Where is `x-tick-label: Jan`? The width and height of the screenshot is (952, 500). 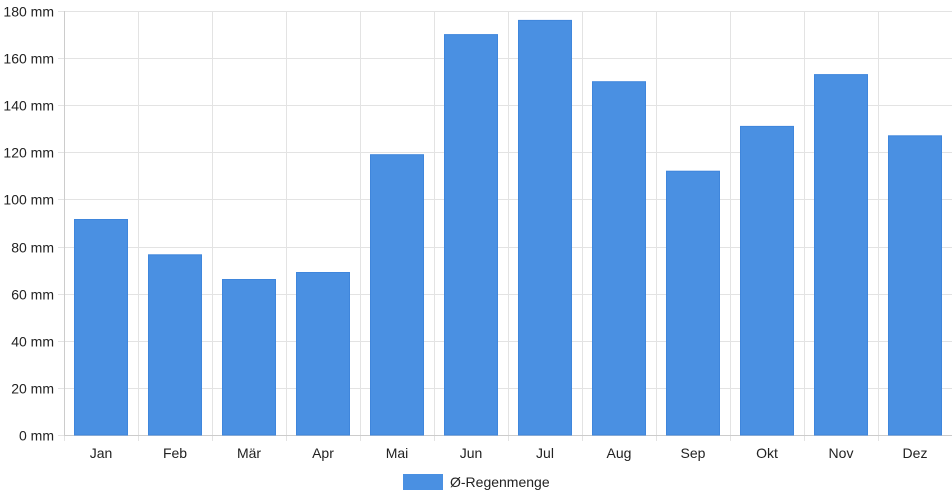
x-tick-label: Jan is located at coordinates (101, 453).